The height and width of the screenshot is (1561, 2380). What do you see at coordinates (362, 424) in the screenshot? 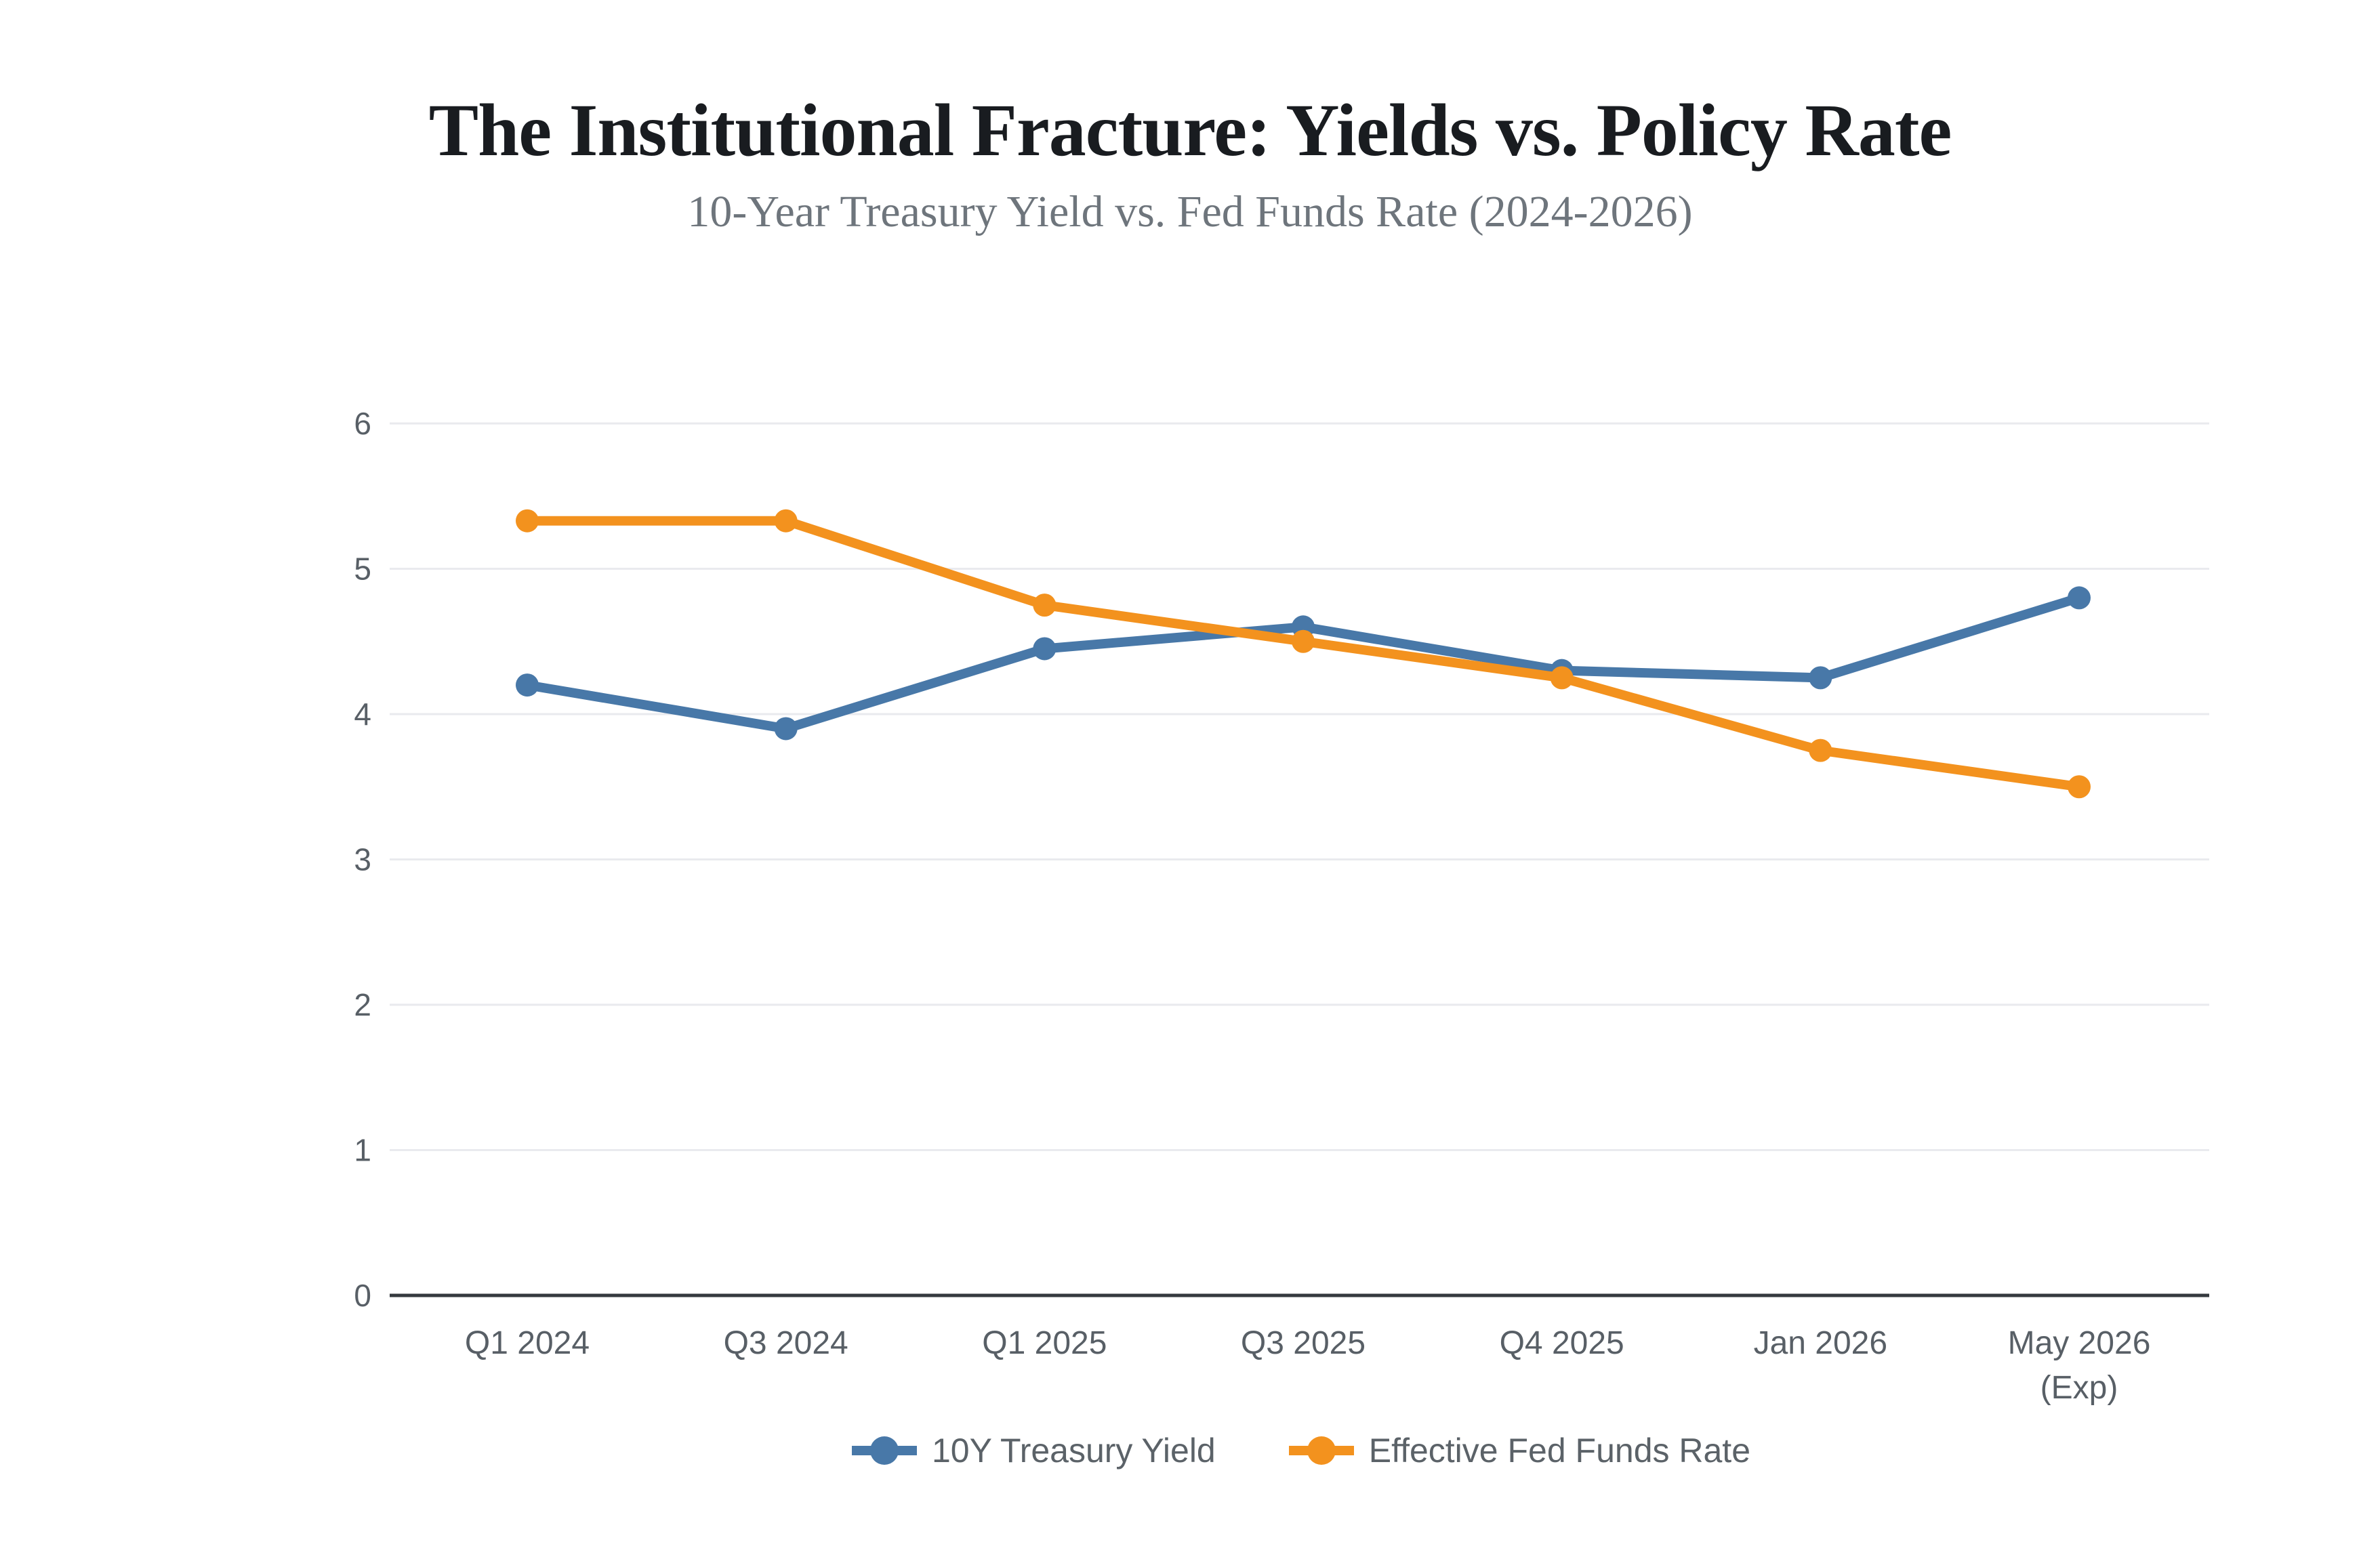
I see `y-tick-label: 6` at bounding box center [362, 424].